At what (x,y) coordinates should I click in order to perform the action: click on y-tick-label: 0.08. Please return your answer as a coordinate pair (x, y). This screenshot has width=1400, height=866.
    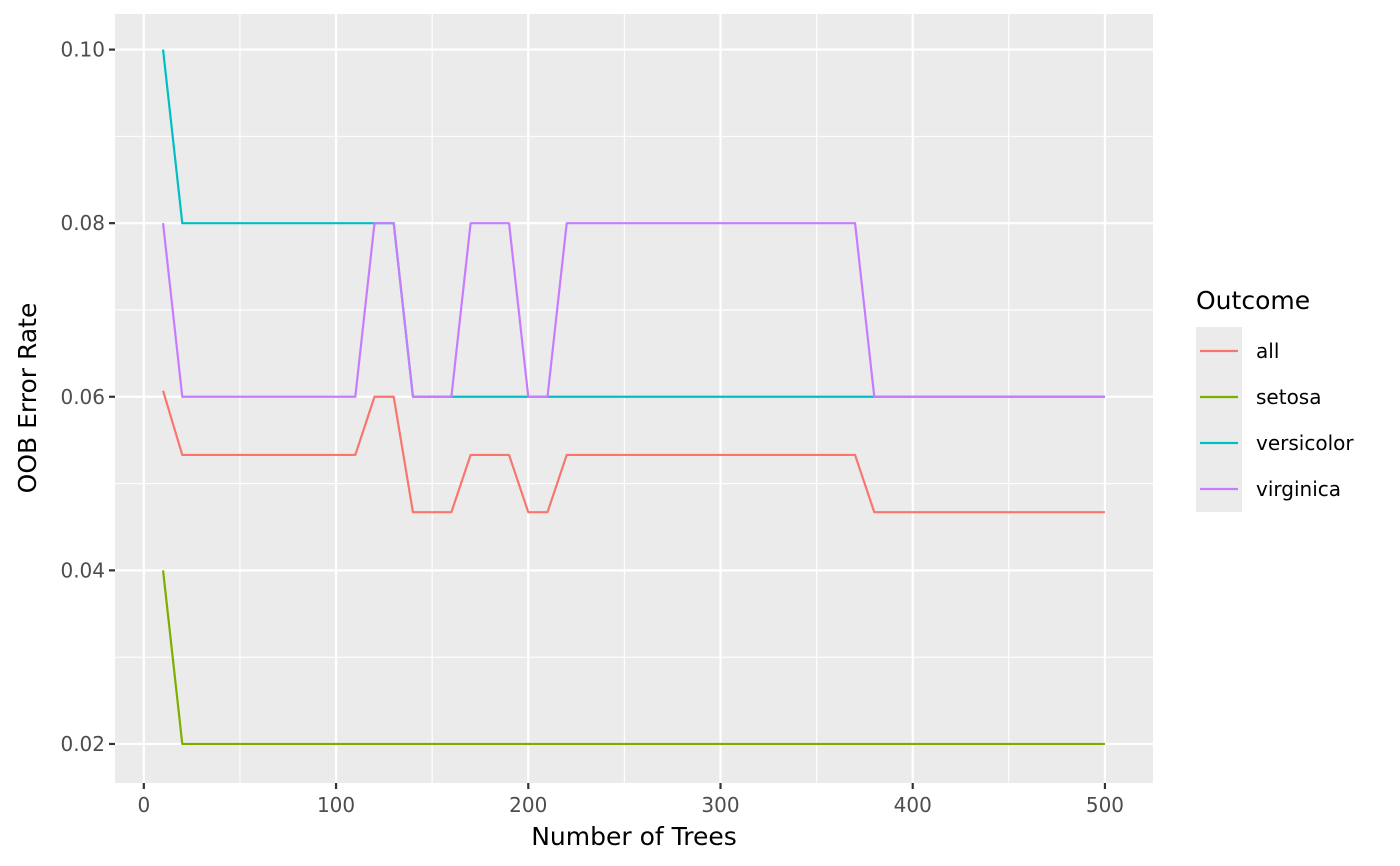
    Looking at the image, I should click on (82, 223).